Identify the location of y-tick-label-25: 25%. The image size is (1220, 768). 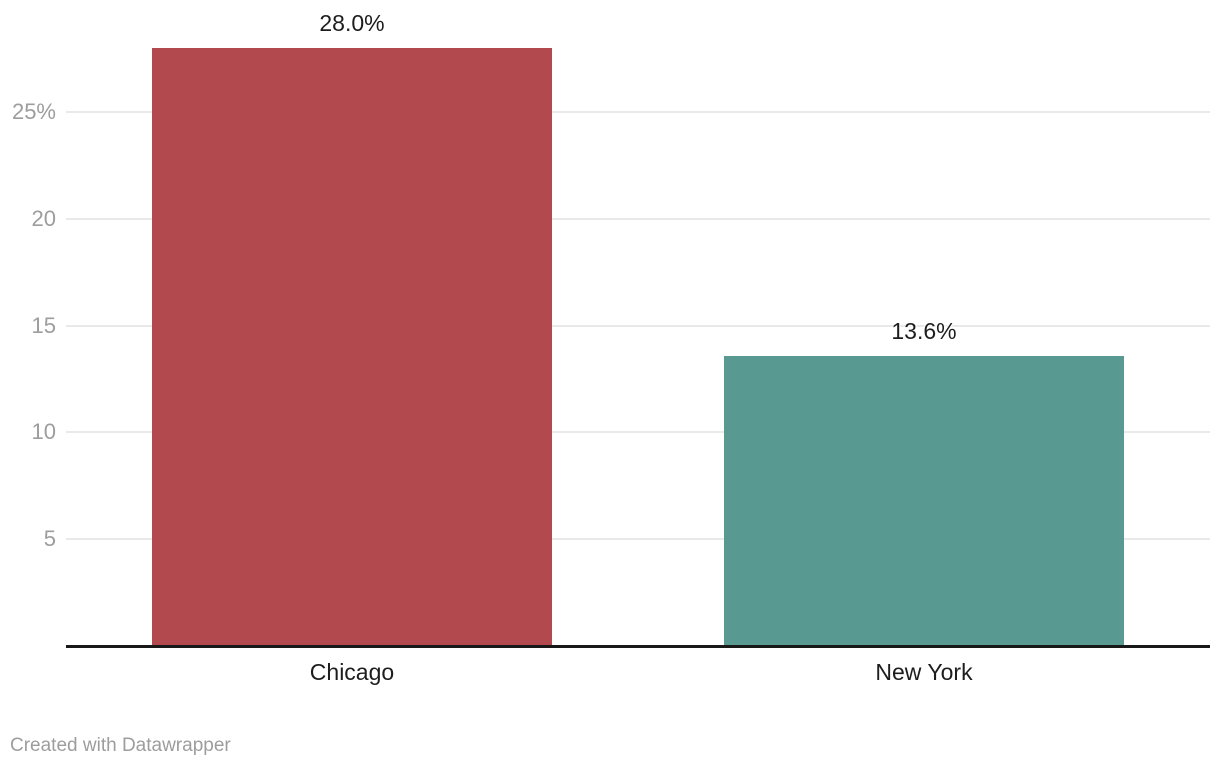
(33, 111).